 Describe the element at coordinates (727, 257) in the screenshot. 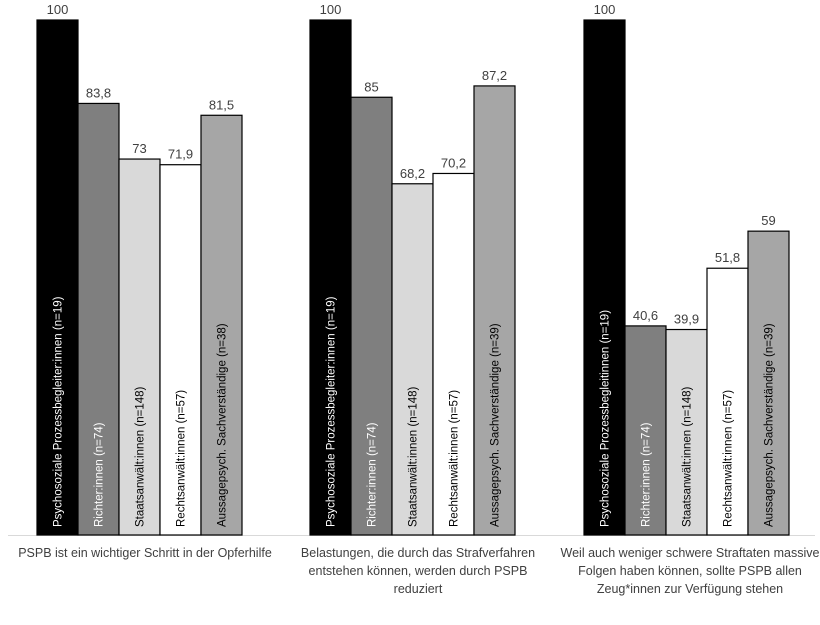

I see `data-label: 51,8` at that location.